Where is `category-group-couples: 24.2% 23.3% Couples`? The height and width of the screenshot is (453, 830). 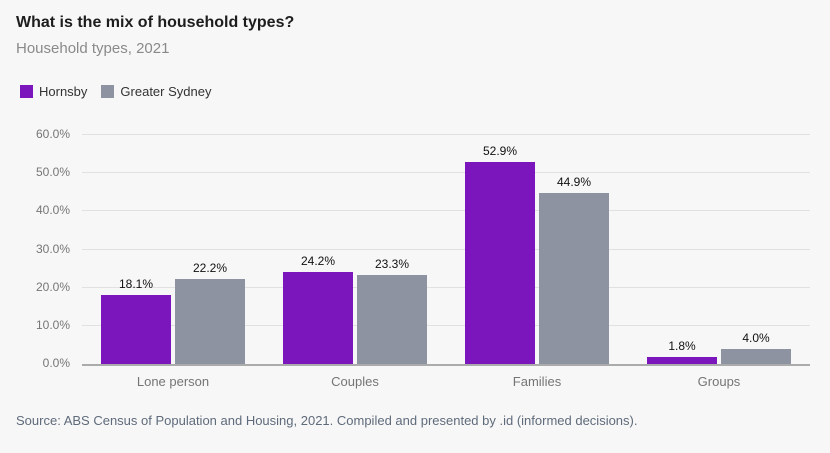
category-group-couples: 24.2% 23.3% Couples is located at coordinates (355, 262).